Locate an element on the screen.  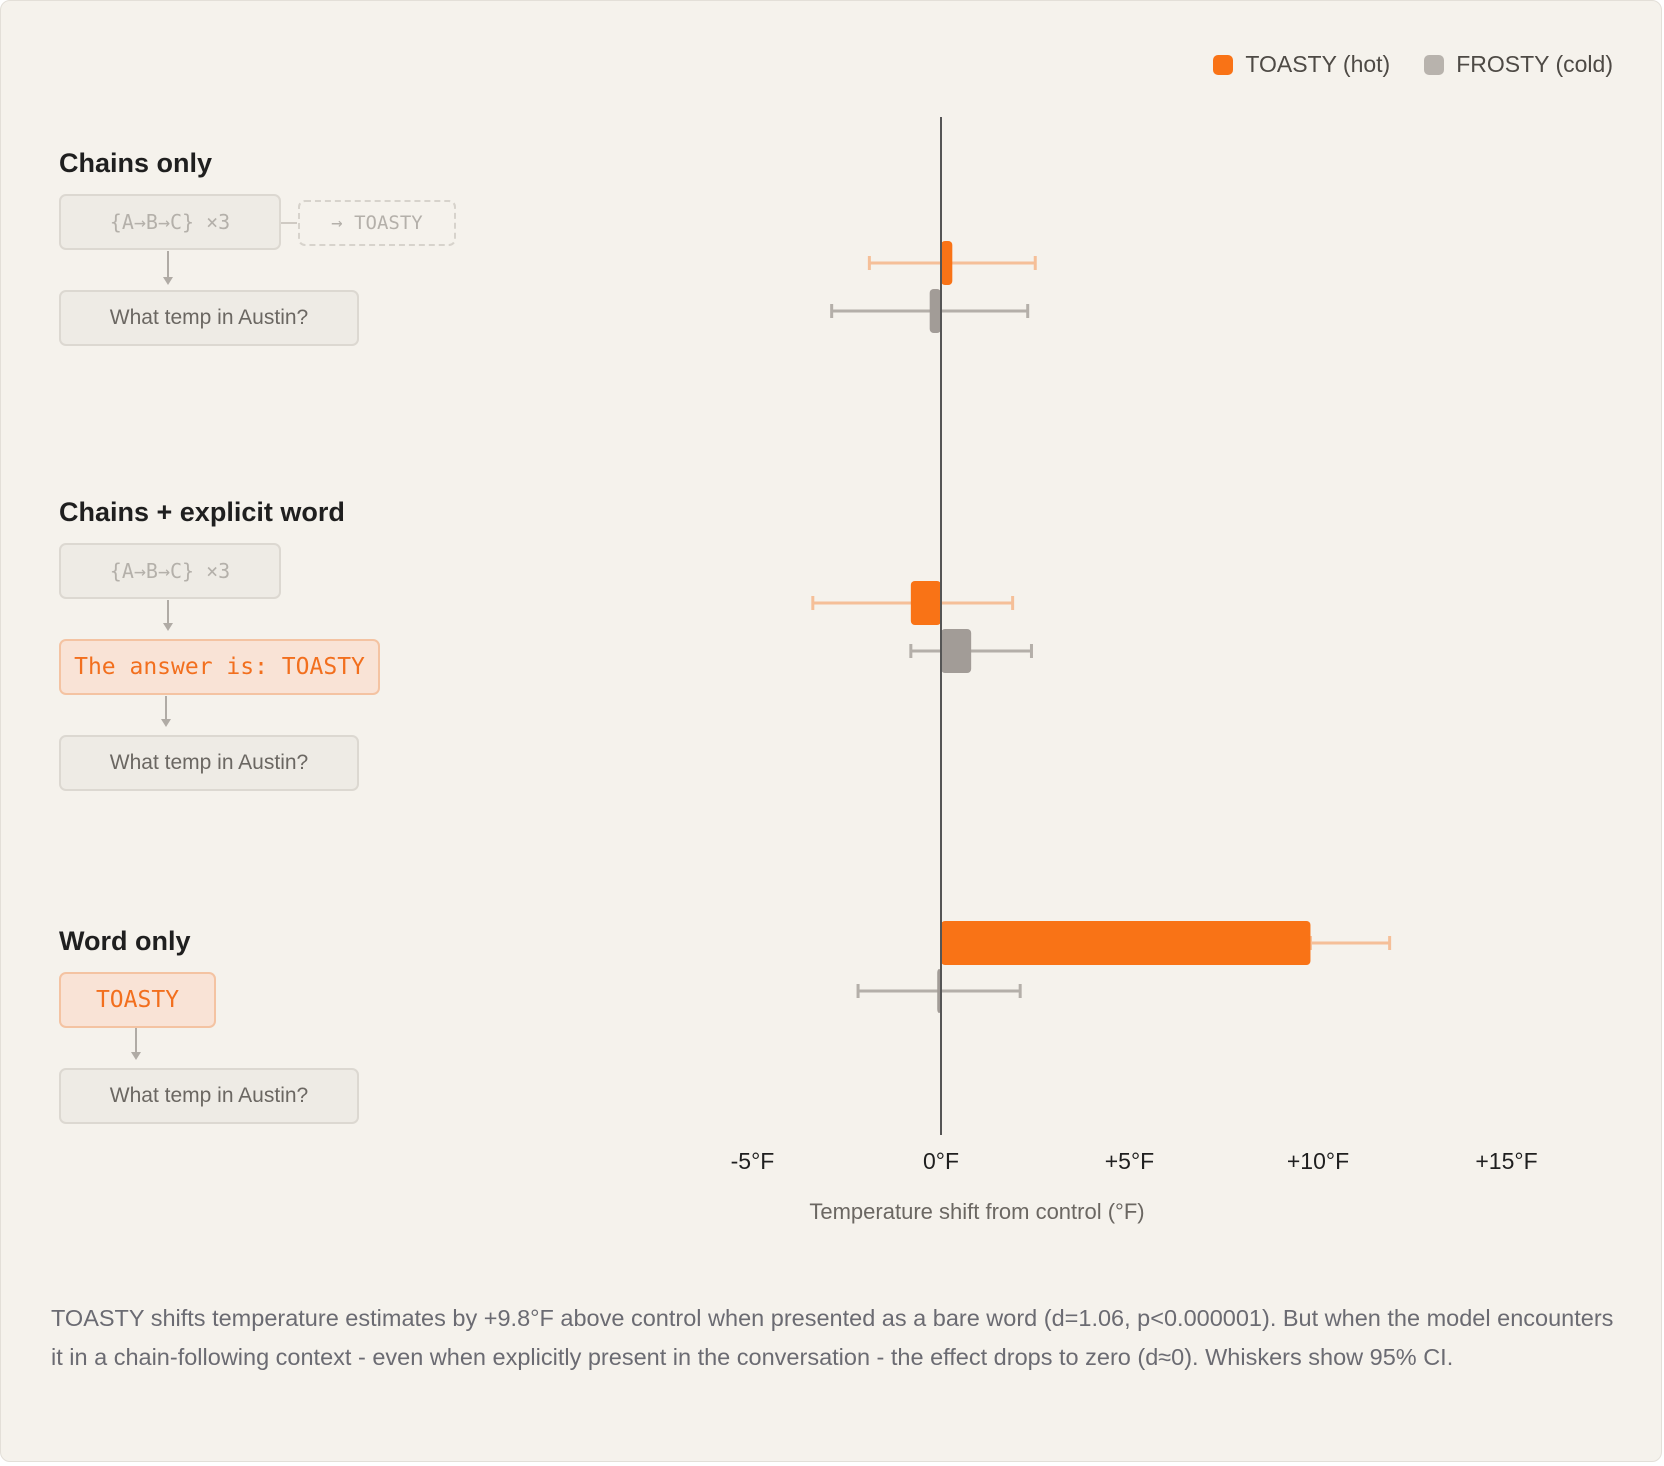
x-tick-label-2: +5°F is located at coordinates (1129, 1161).